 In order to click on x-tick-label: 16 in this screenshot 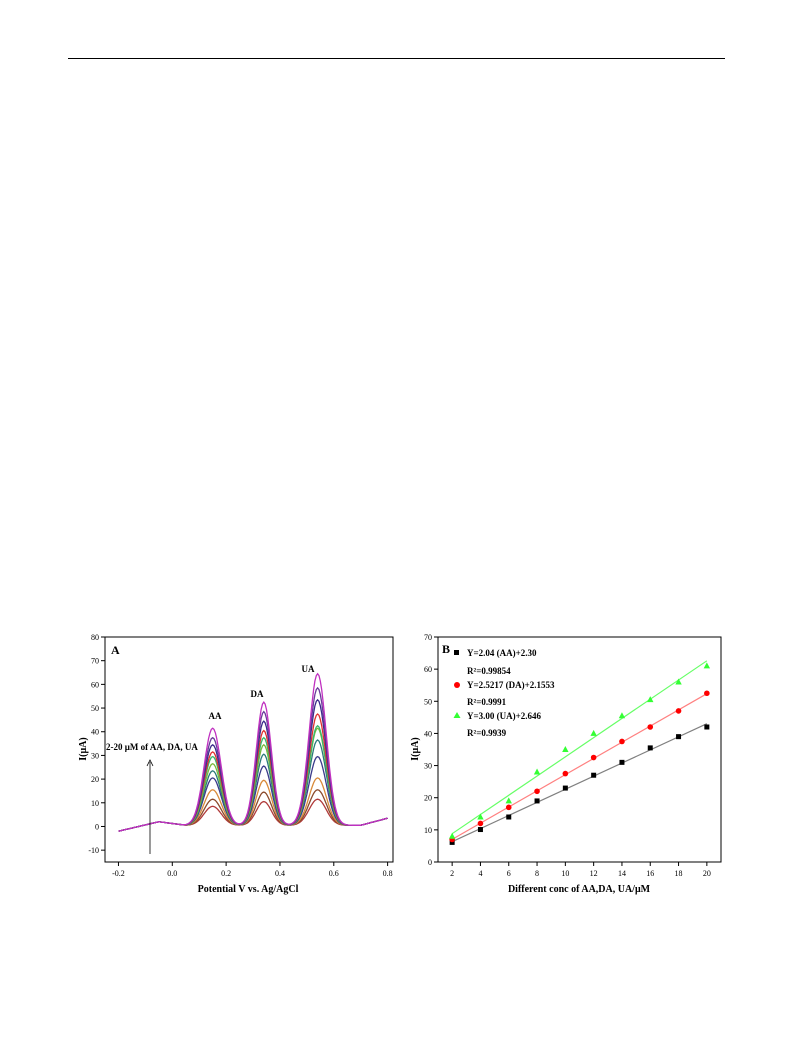, I will do `click(650, 873)`.